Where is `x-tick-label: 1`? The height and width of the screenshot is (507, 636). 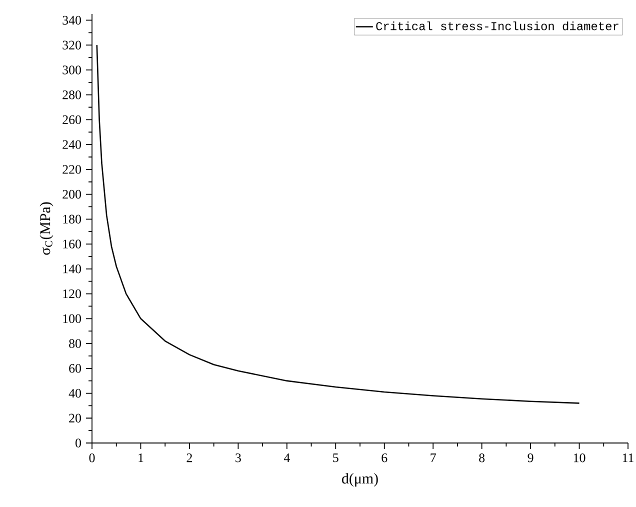
x-tick-label: 1 is located at coordinates (141, 457).